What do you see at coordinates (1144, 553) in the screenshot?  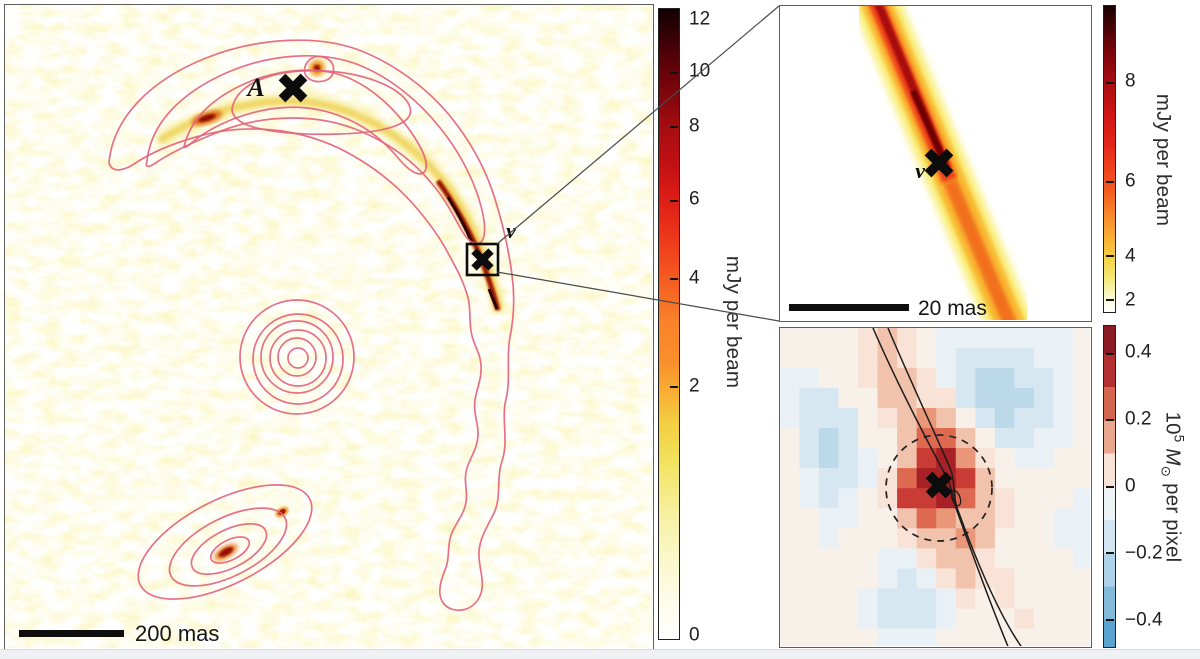 I see `colorbar-tick-label: −0.2` at bounding box center [1144, 553].